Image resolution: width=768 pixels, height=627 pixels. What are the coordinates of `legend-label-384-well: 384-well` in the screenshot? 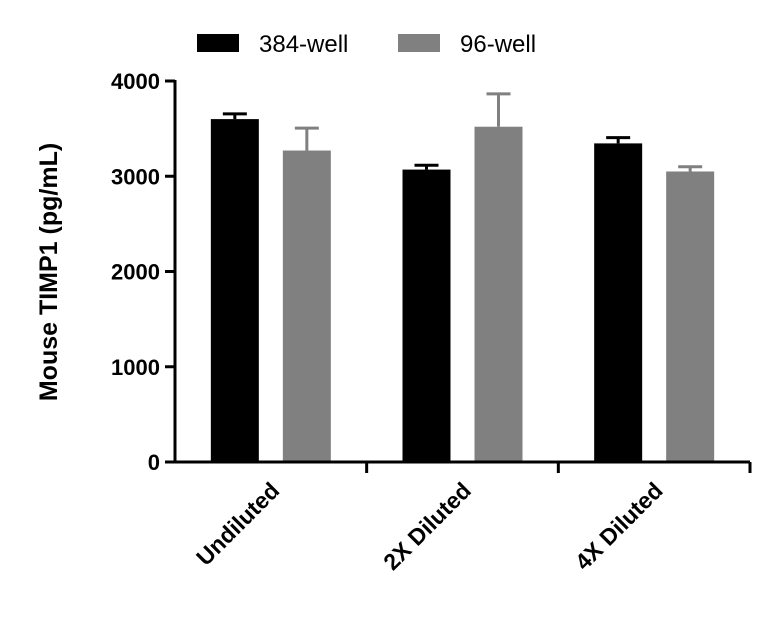 It's located at (303, 44).